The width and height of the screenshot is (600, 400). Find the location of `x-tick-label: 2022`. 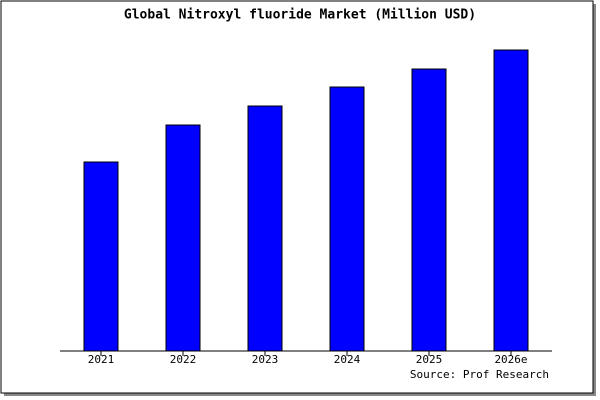

x-tick-label: 2022 is located at coordinates (183, 359).